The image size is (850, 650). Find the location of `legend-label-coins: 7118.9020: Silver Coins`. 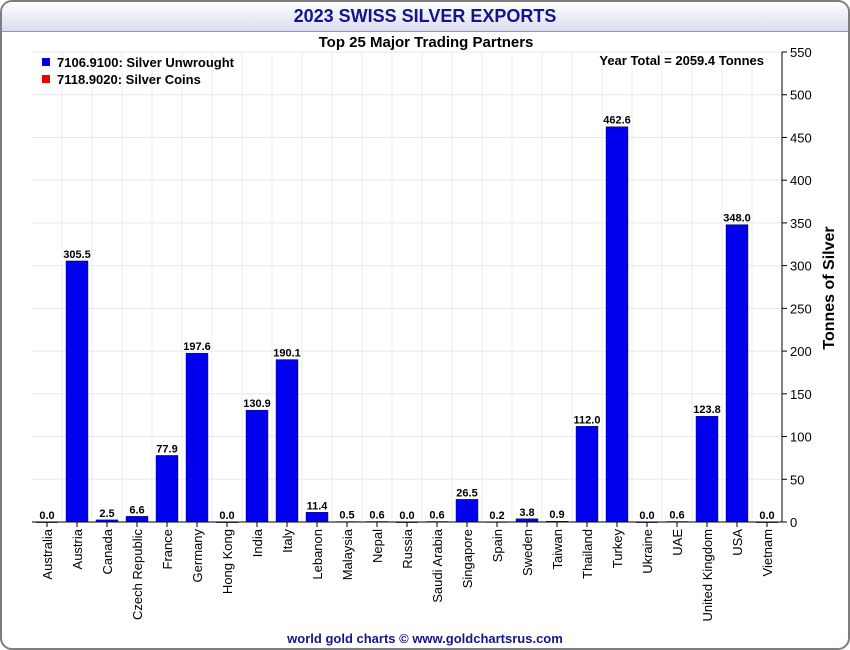

legend-label-coins: 7118.9020: Silver Coins is located at coordinates (129, 79).